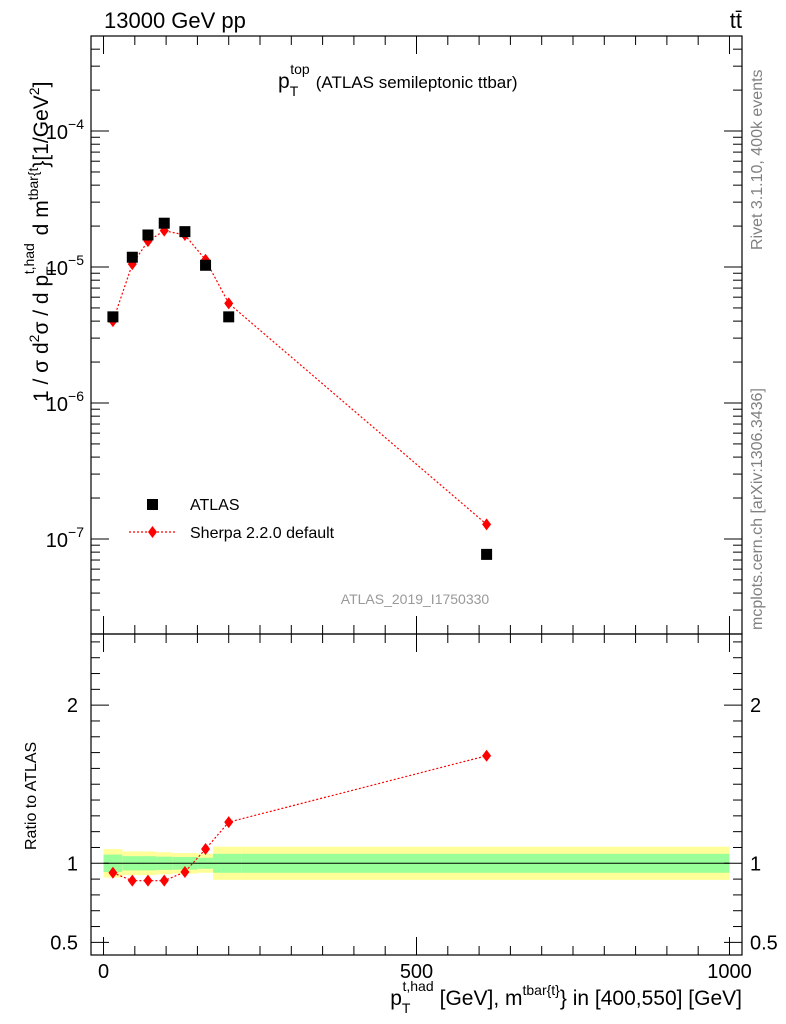  Describe the element at coordinates (152, 504) in the screenshot. I see `legend-atlas-marker` at that location.